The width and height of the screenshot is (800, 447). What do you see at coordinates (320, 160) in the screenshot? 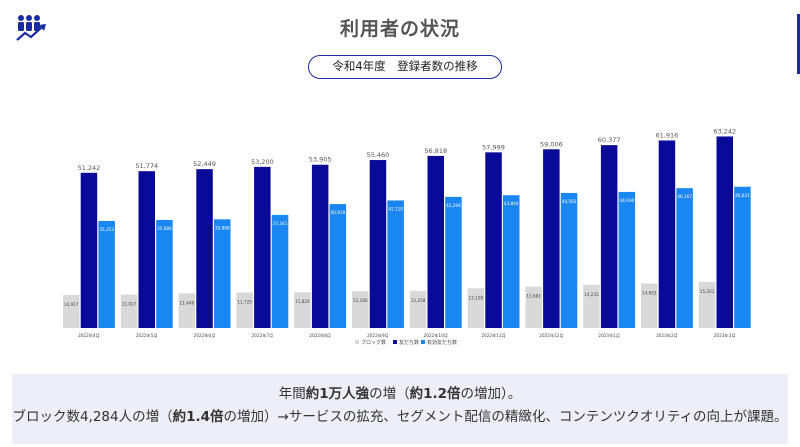
I see `data-label: 53,905` at bounding box center [320, 160].